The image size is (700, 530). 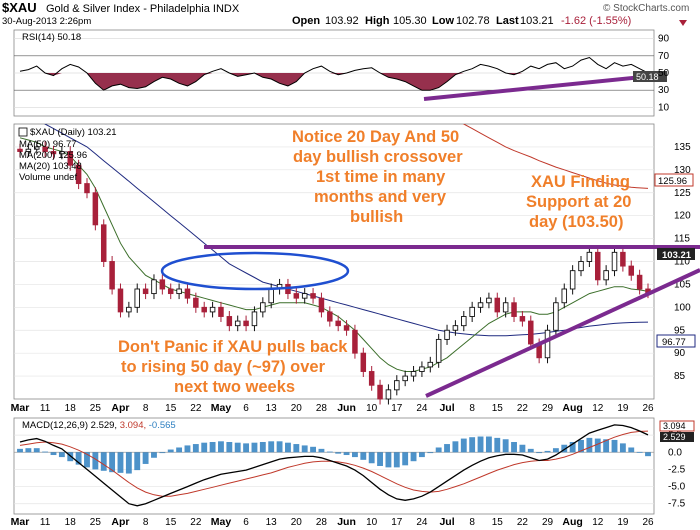 What do you see at coordinates (71, 408) in the screenshot?
I see `x-tick-label: 18` at bounding box center [71, 408].